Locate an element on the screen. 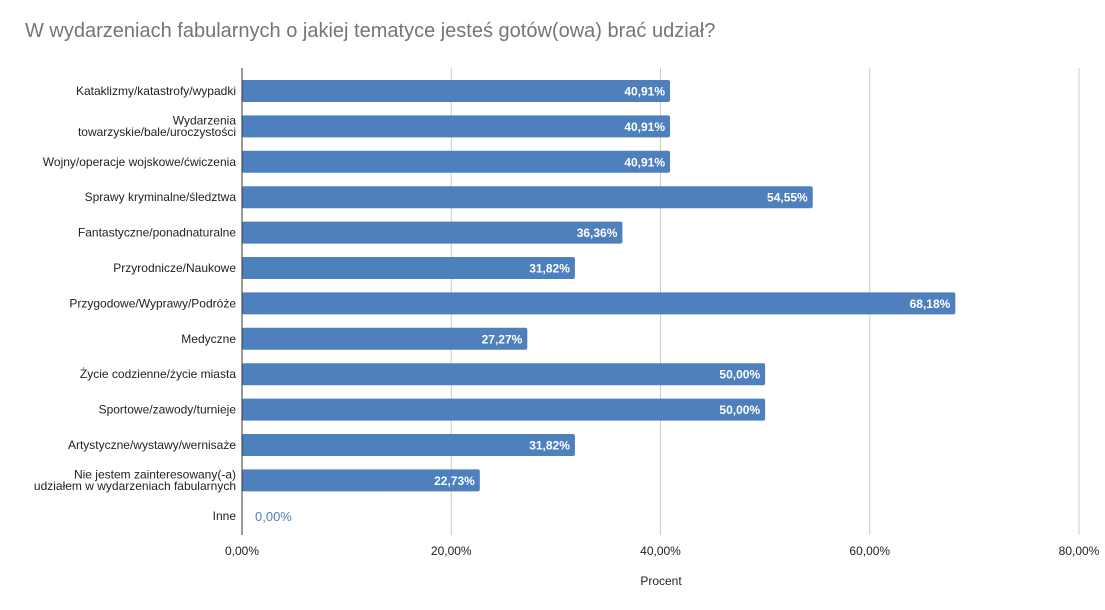  category-label: Wydarzenia is located at coordinates (205, 121).